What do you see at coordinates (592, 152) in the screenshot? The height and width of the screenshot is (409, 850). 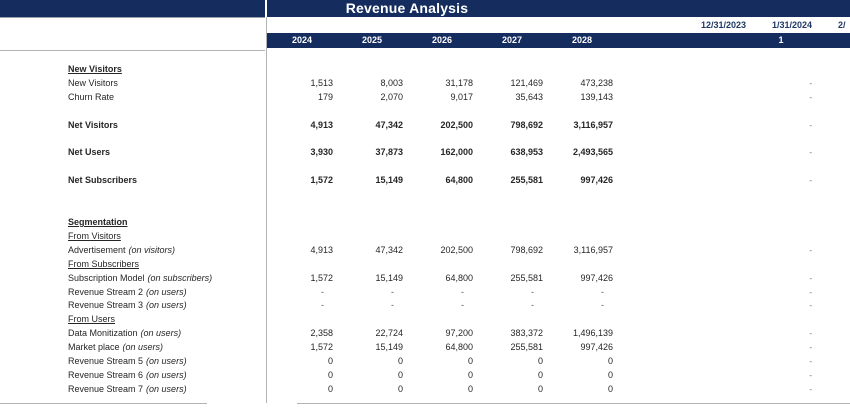 I see `value-cell: 2,493,565` at bounding box center [592, 152].